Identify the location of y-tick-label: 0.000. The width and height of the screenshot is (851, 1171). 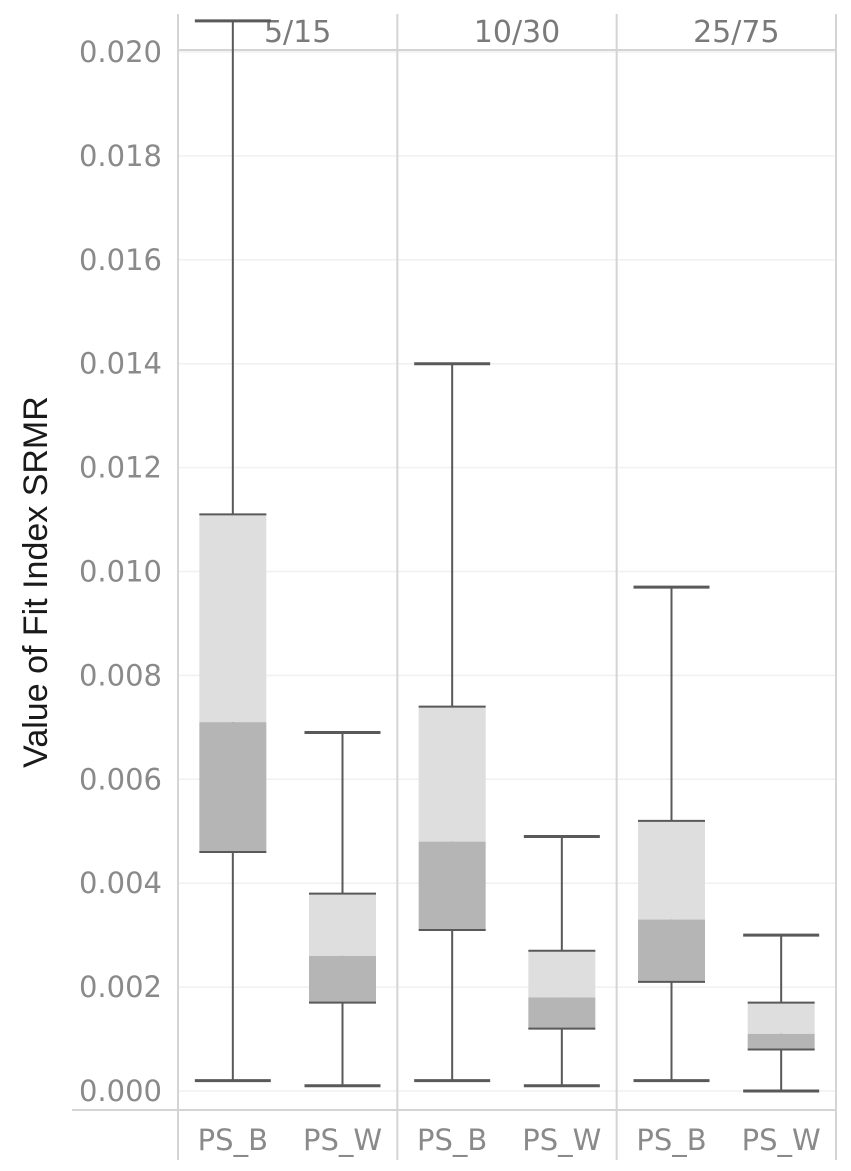
(120, 1091).